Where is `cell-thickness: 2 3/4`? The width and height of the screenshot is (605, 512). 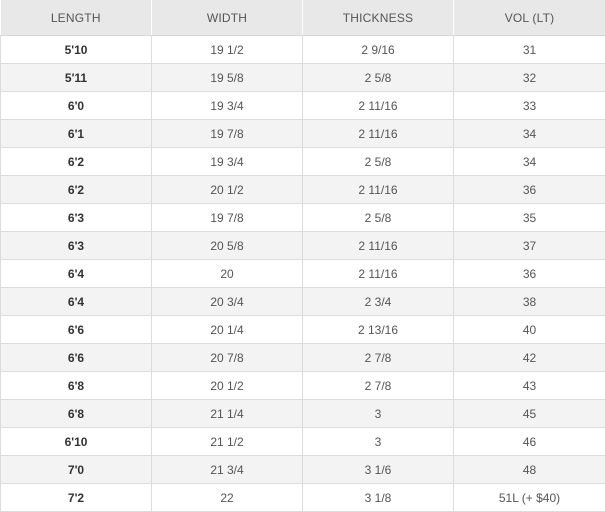 cell-thickness: 2 3/4 is located at coordinates (378, 302).